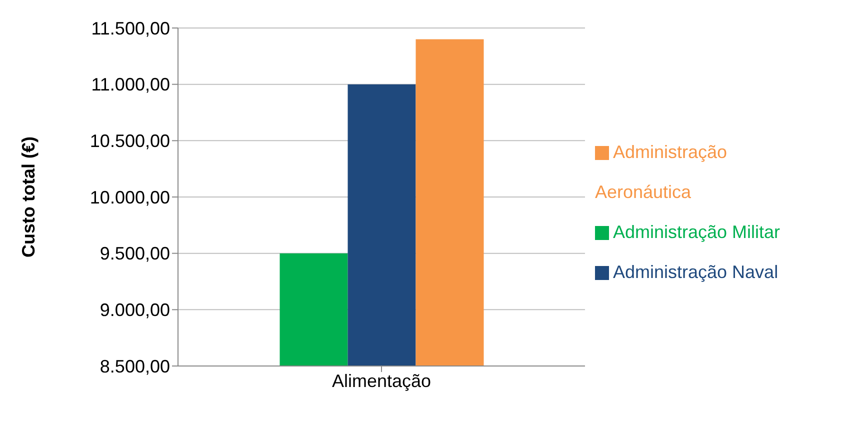 The image size is (843, 424). What do you see at coordinates (695, 272) in the screenshot?
I see `legend-label: Administração Naval` at bounding box center [695, 272].